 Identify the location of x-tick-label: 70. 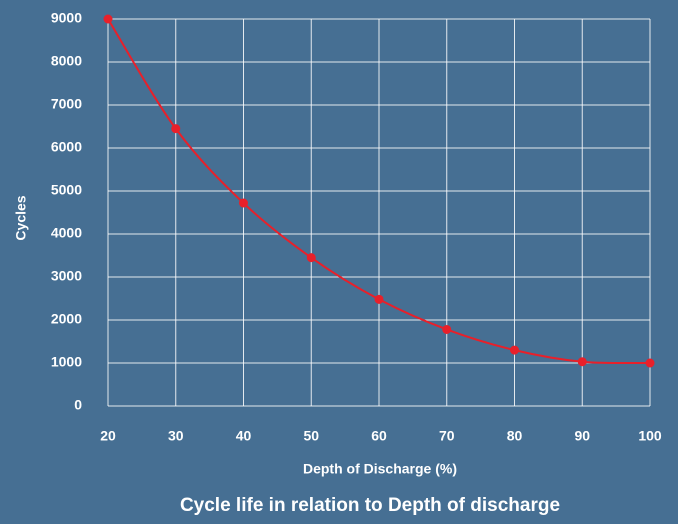
(447, 436).